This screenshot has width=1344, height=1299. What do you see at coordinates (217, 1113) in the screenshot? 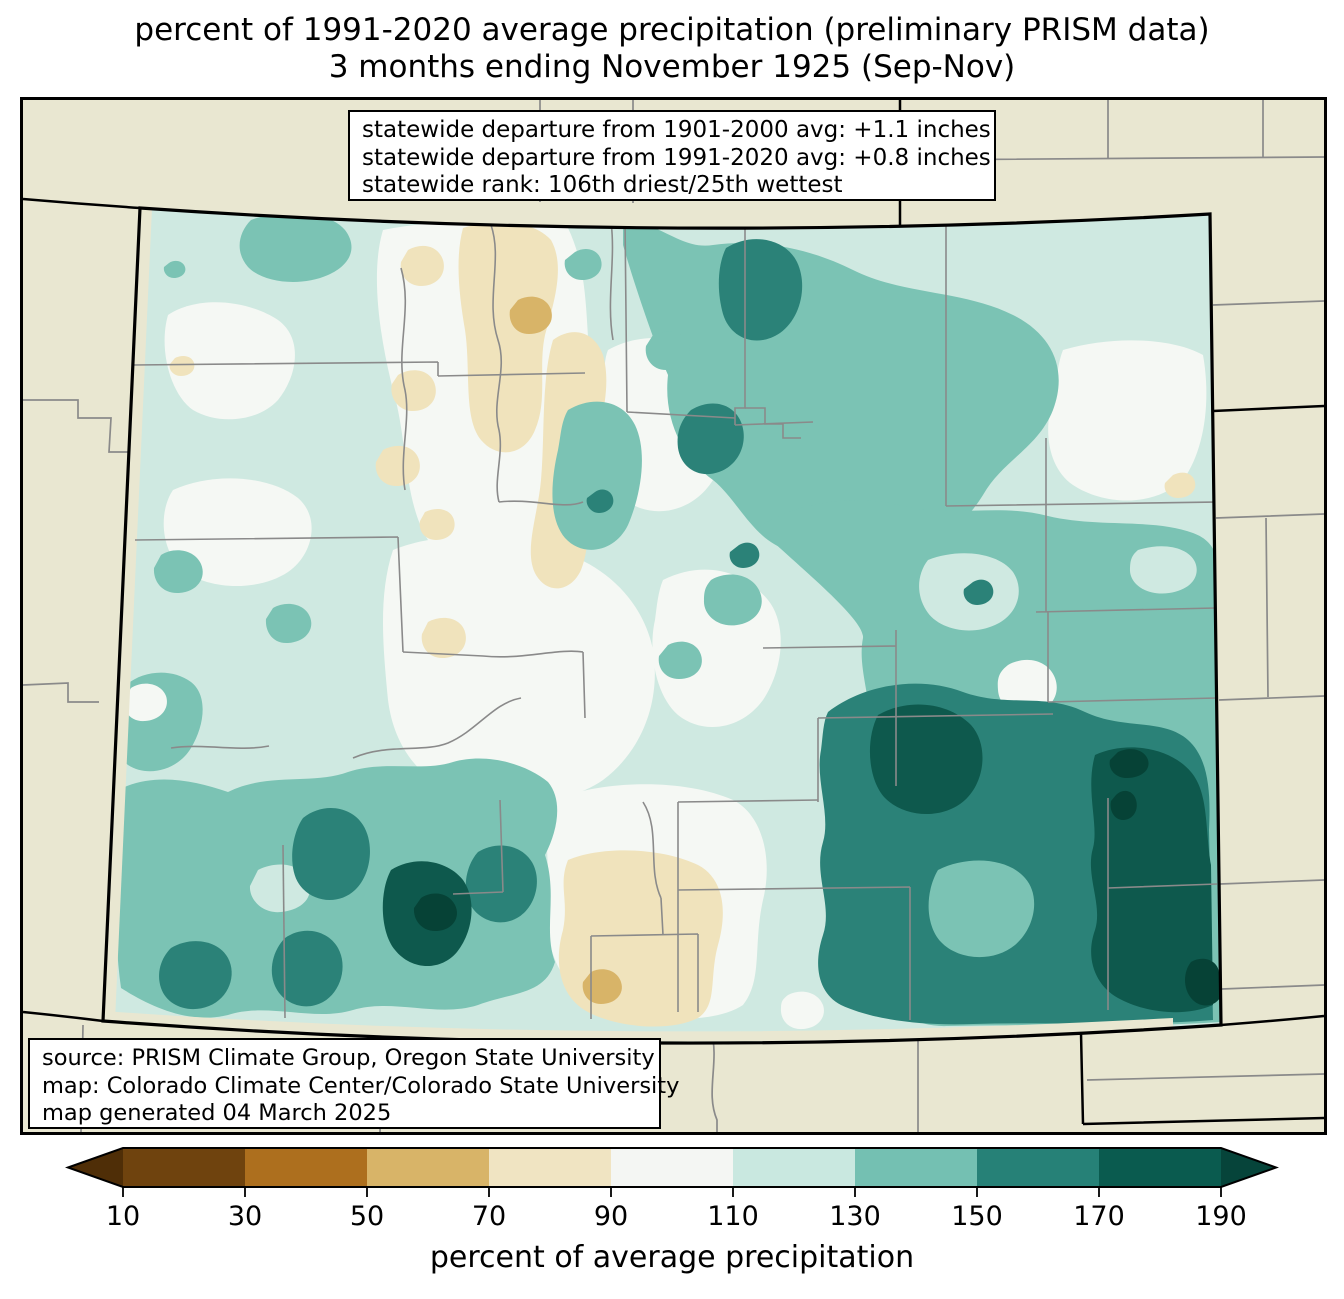
I see `source-line-3: map generated 04 March 2025` at bounding box center [217, 1113].